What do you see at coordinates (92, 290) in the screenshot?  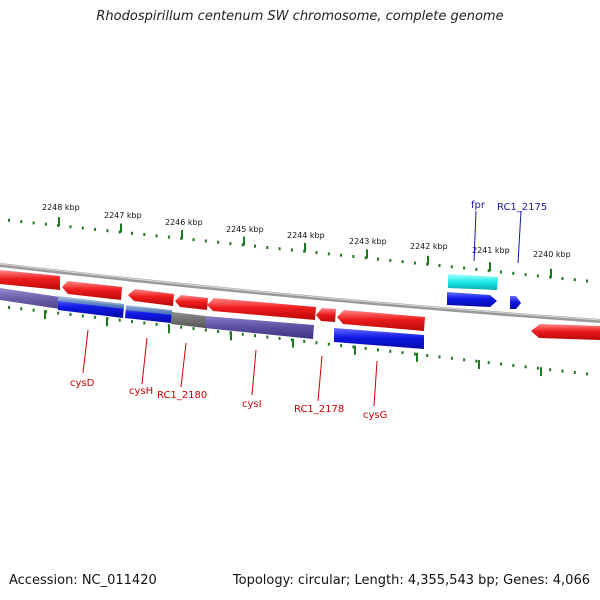 I see `gene-arrow-cysD` at bounding box center [92, 290].